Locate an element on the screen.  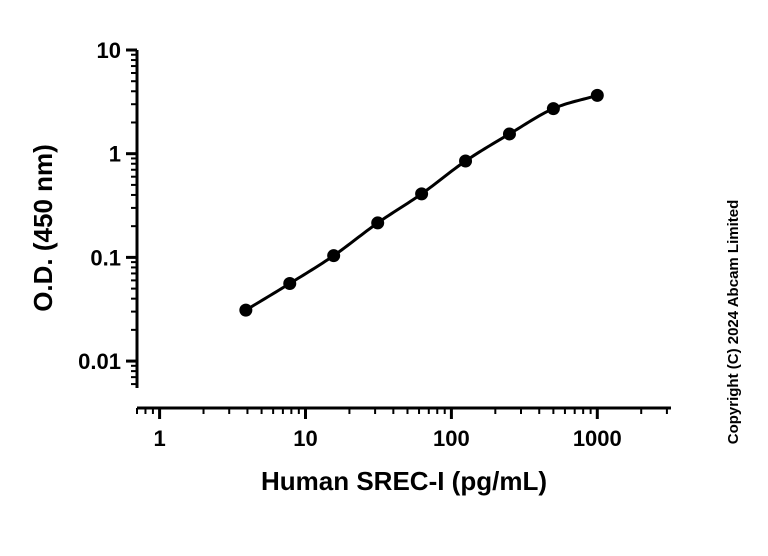
x-tick-label: 100 is located at coordinates (451, 438).